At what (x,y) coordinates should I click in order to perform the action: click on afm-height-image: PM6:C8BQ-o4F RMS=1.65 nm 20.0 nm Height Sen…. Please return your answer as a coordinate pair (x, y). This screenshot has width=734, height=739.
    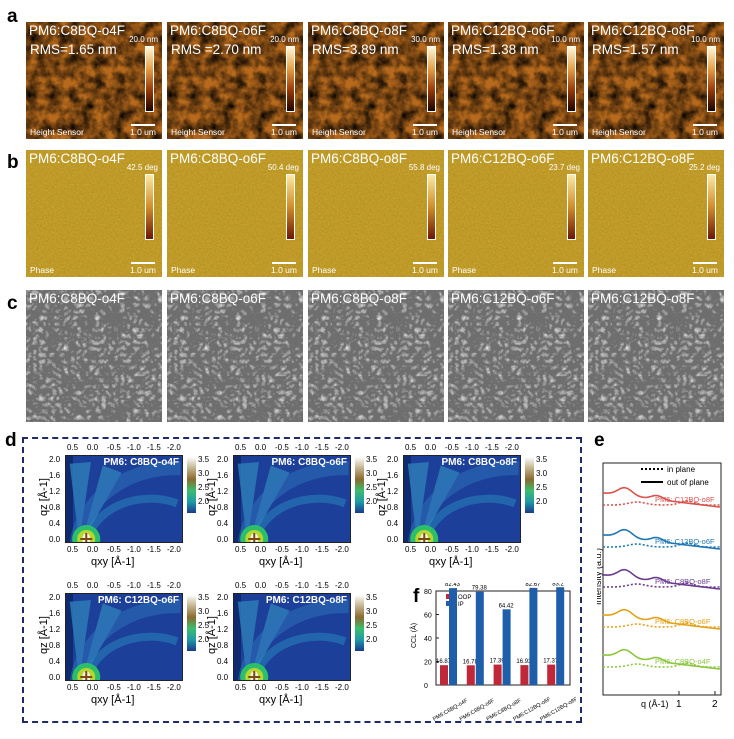
    Looking at the image, I should click on (94, 80).